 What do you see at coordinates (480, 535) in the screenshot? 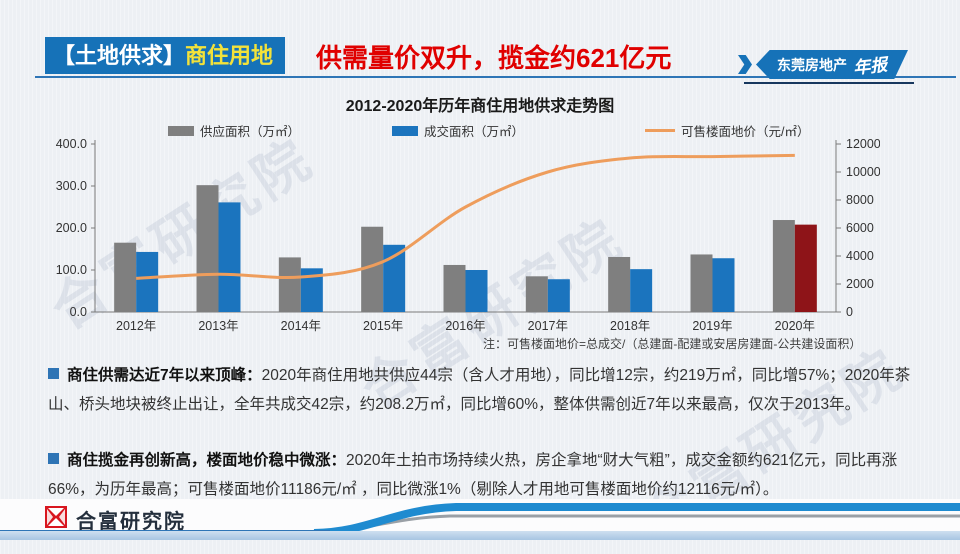
I see `bottom-bar` at bounding box center [480, 535].